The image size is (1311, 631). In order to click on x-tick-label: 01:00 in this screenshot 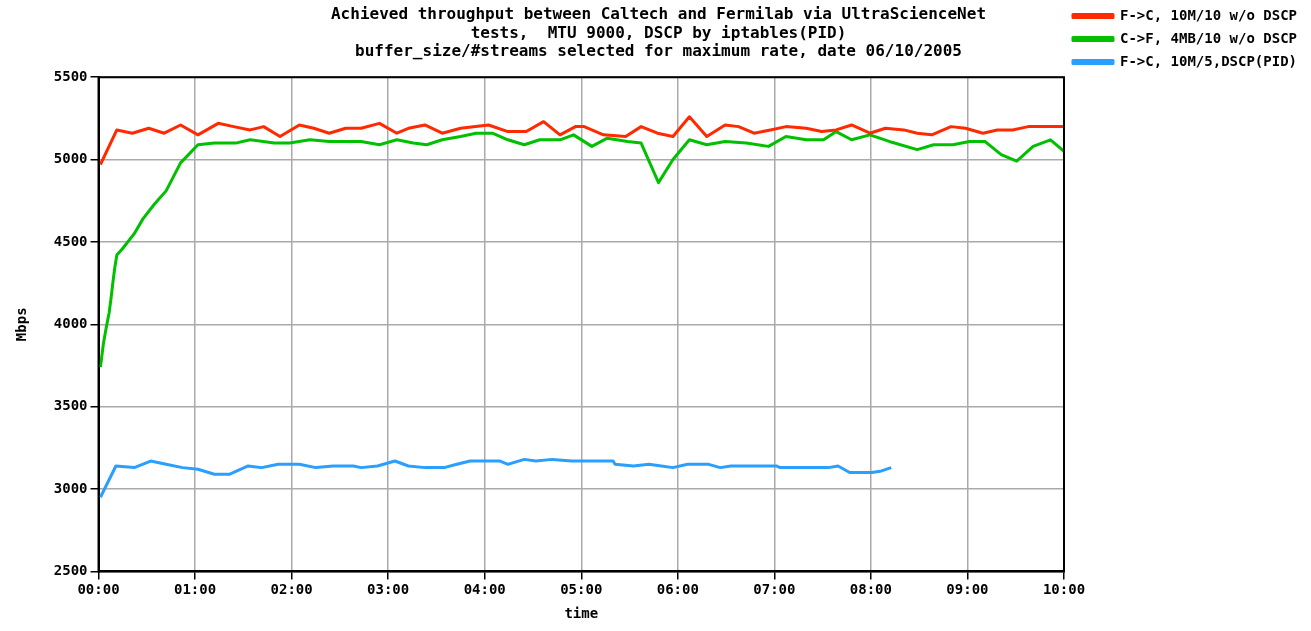, I will do `click(195, 589)`.